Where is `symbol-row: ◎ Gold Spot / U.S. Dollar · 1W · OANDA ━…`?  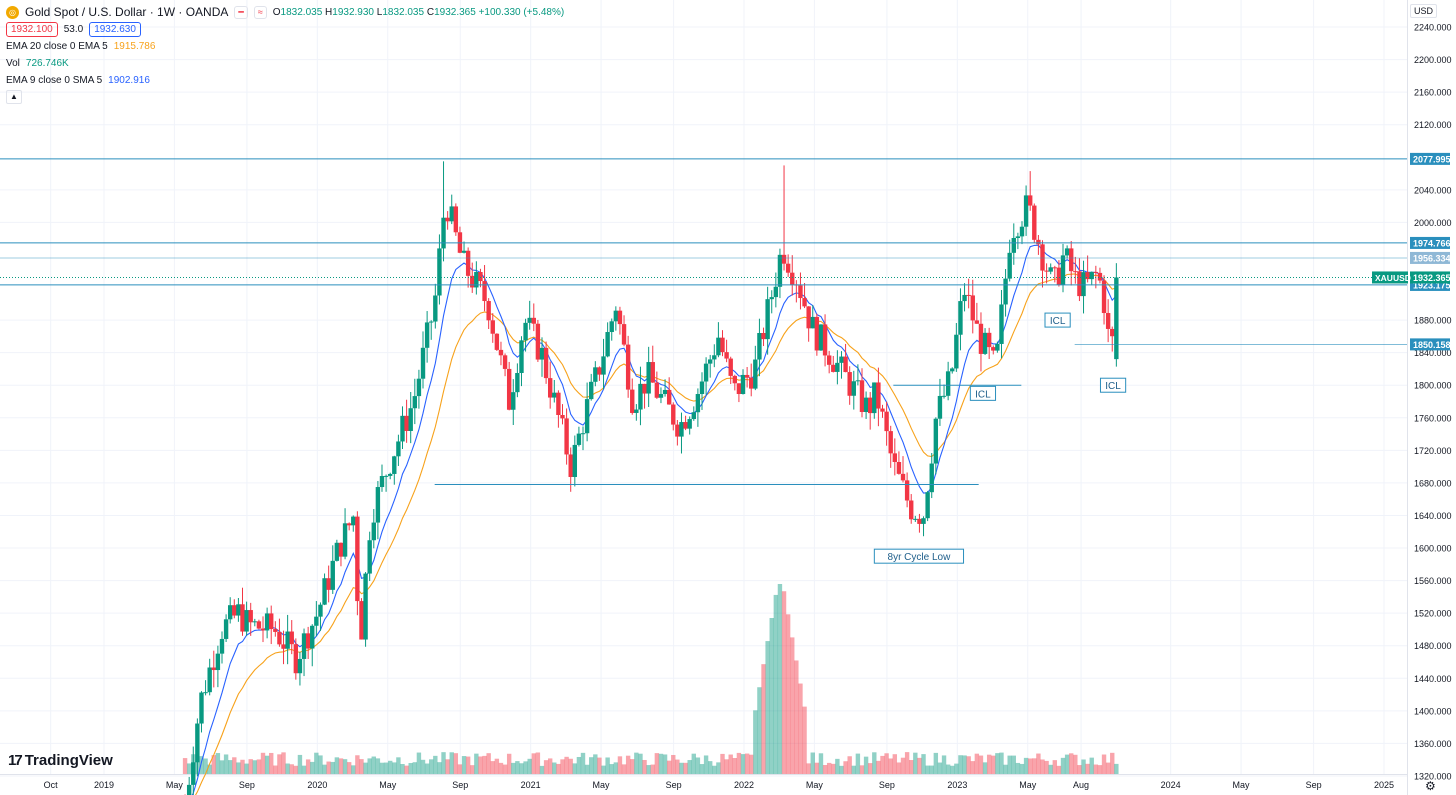
symbol-row: ◎ Gold Spot / U.S. Dollar · 1W · OANDA ━… is located at coordinates (285, 12).